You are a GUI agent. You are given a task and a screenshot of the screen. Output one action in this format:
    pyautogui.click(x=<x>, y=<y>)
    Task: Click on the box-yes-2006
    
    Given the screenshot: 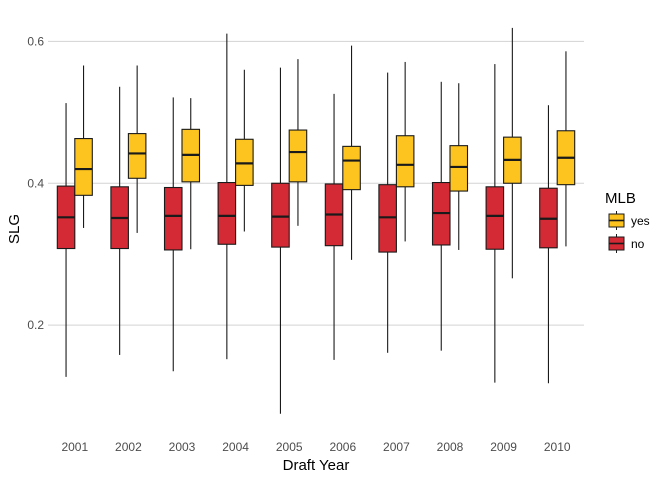 What is the action you would take?
    pyautogui.click(x=351, y=152)
    